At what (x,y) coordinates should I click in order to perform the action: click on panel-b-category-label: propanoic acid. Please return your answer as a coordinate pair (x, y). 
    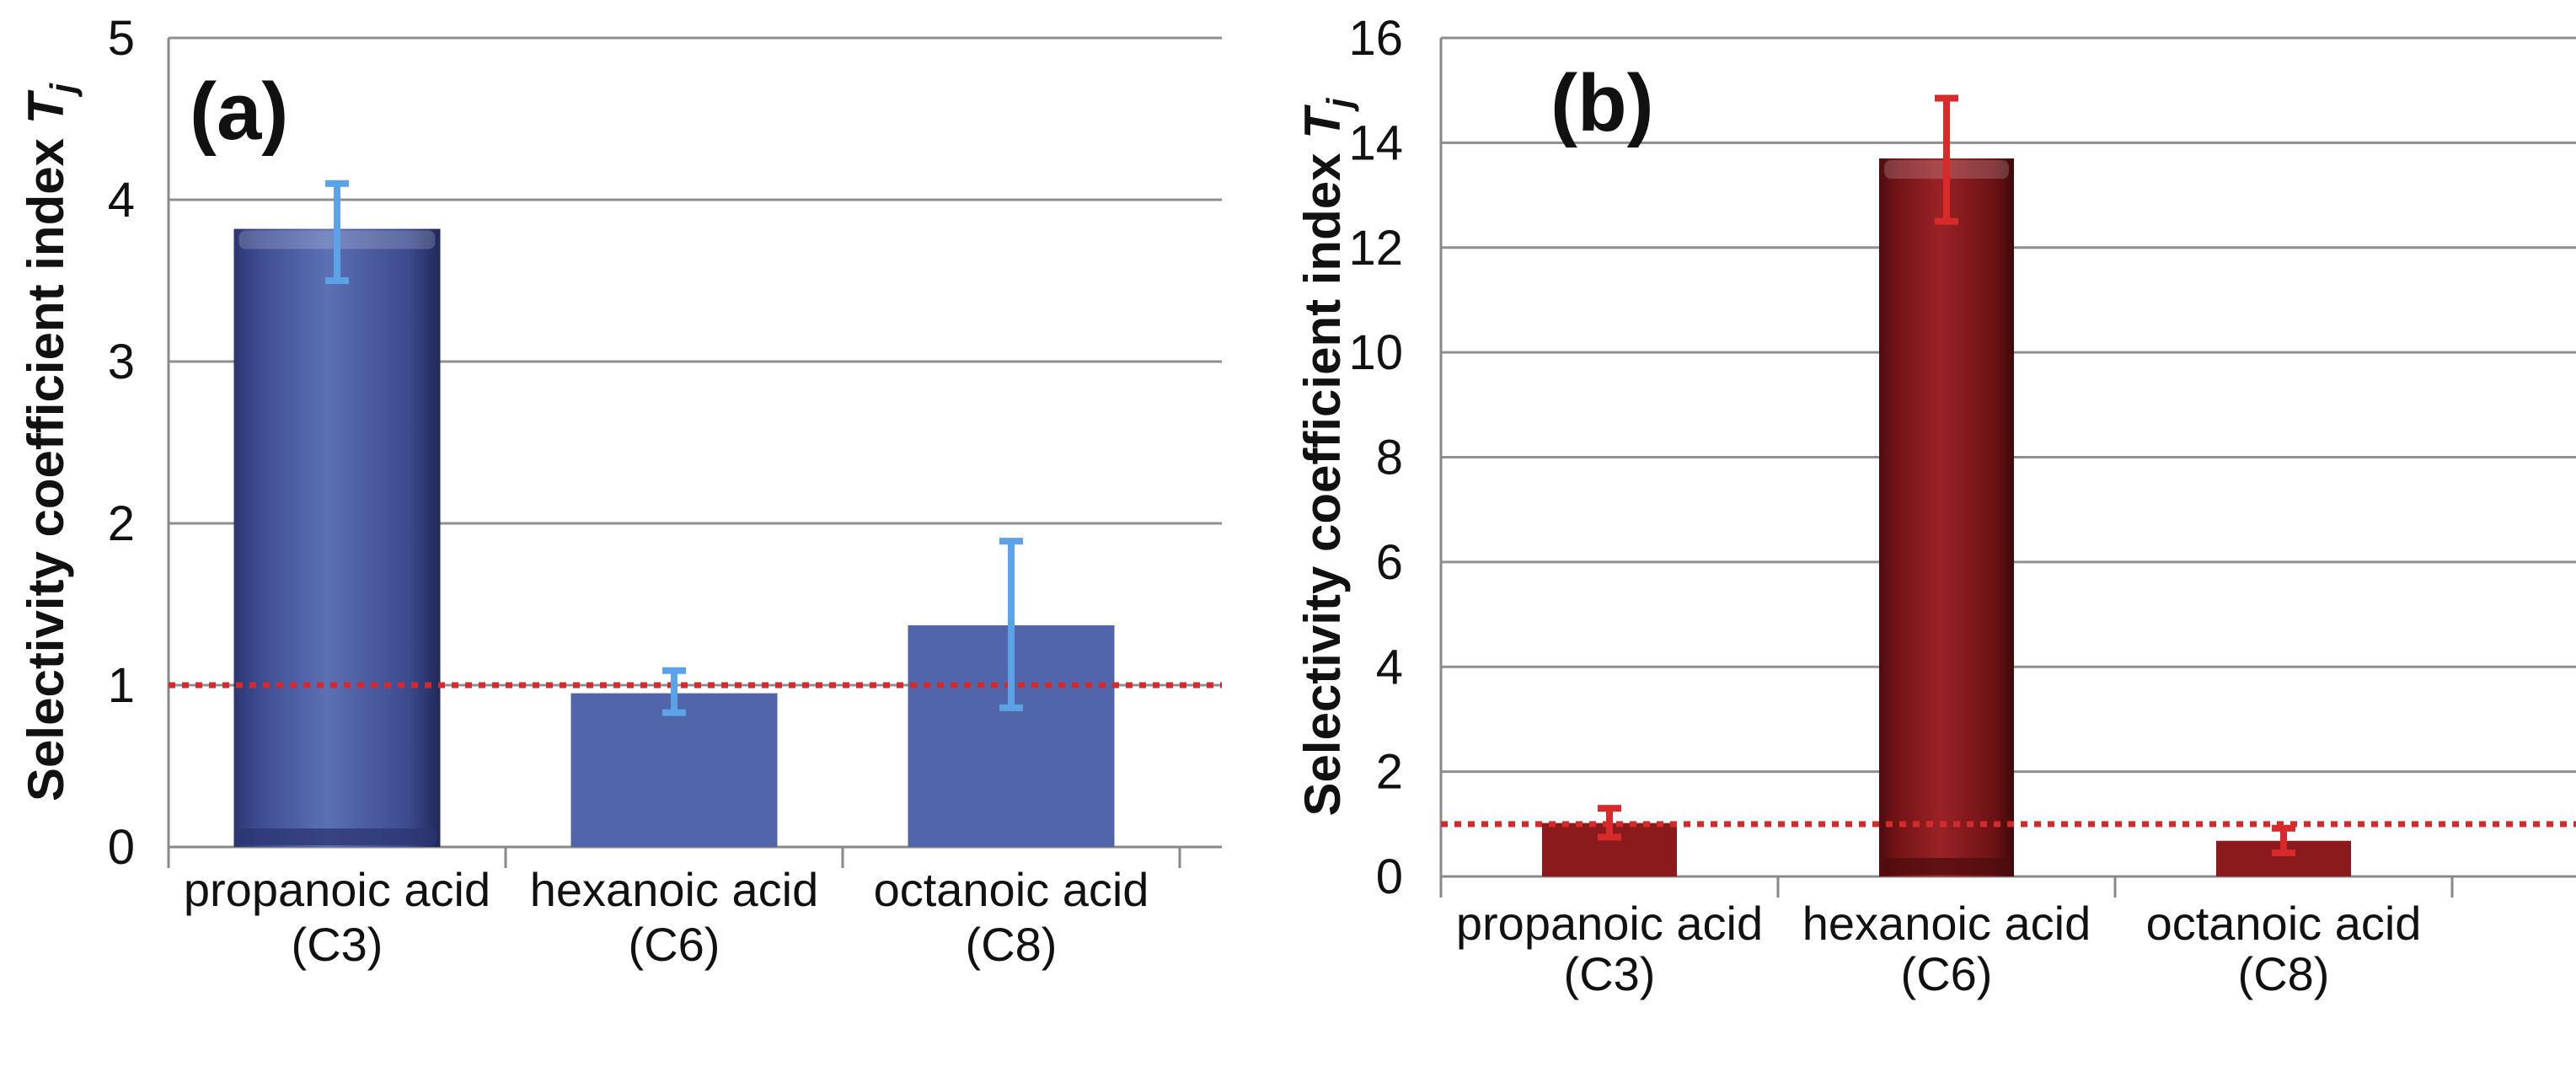
    Looking at the image, I should click on (1609, 923).